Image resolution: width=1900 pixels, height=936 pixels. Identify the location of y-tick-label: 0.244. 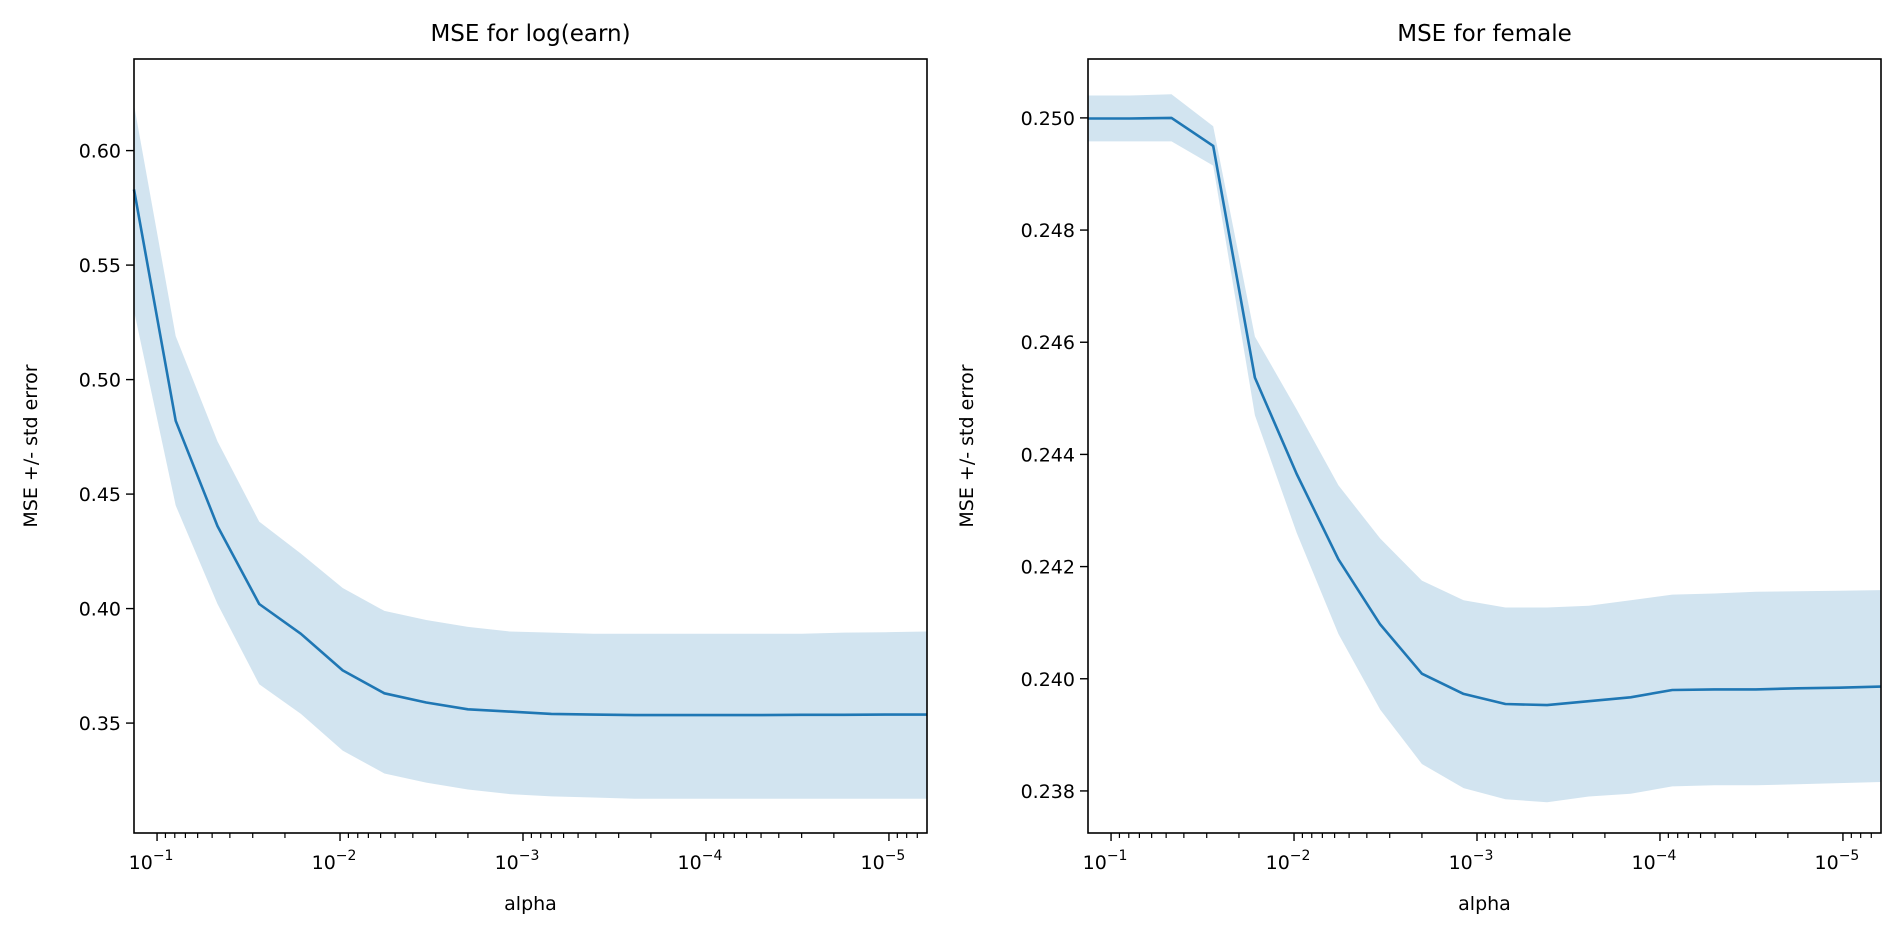
(1048, 455).